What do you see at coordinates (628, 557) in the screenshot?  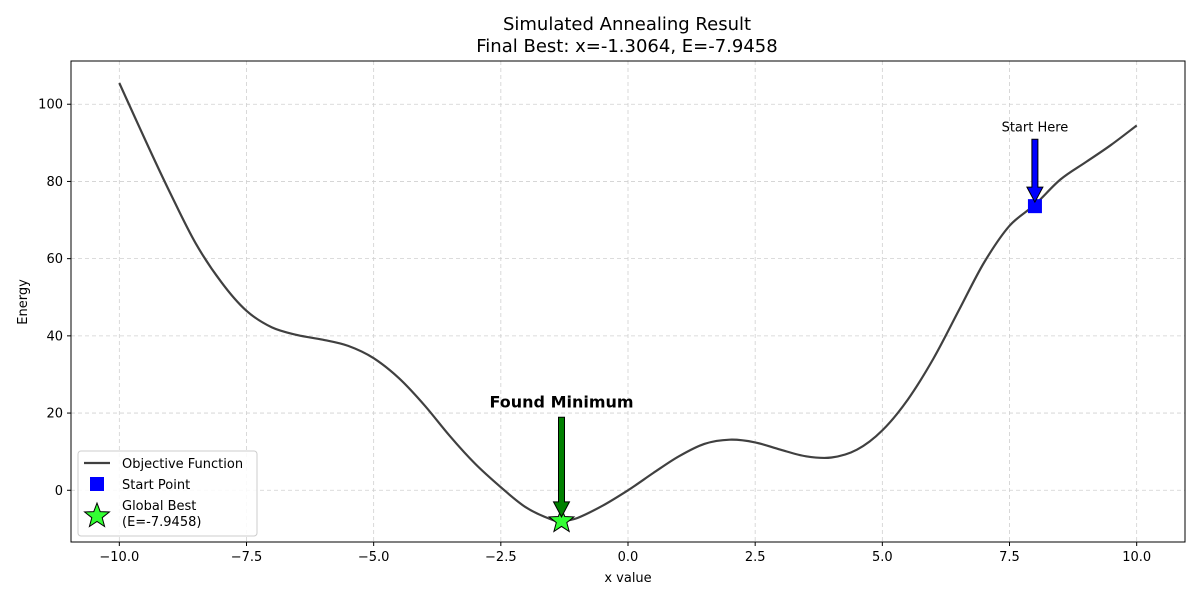 I see `x-tick-label: 0.0` at bounding box center [628, 557].